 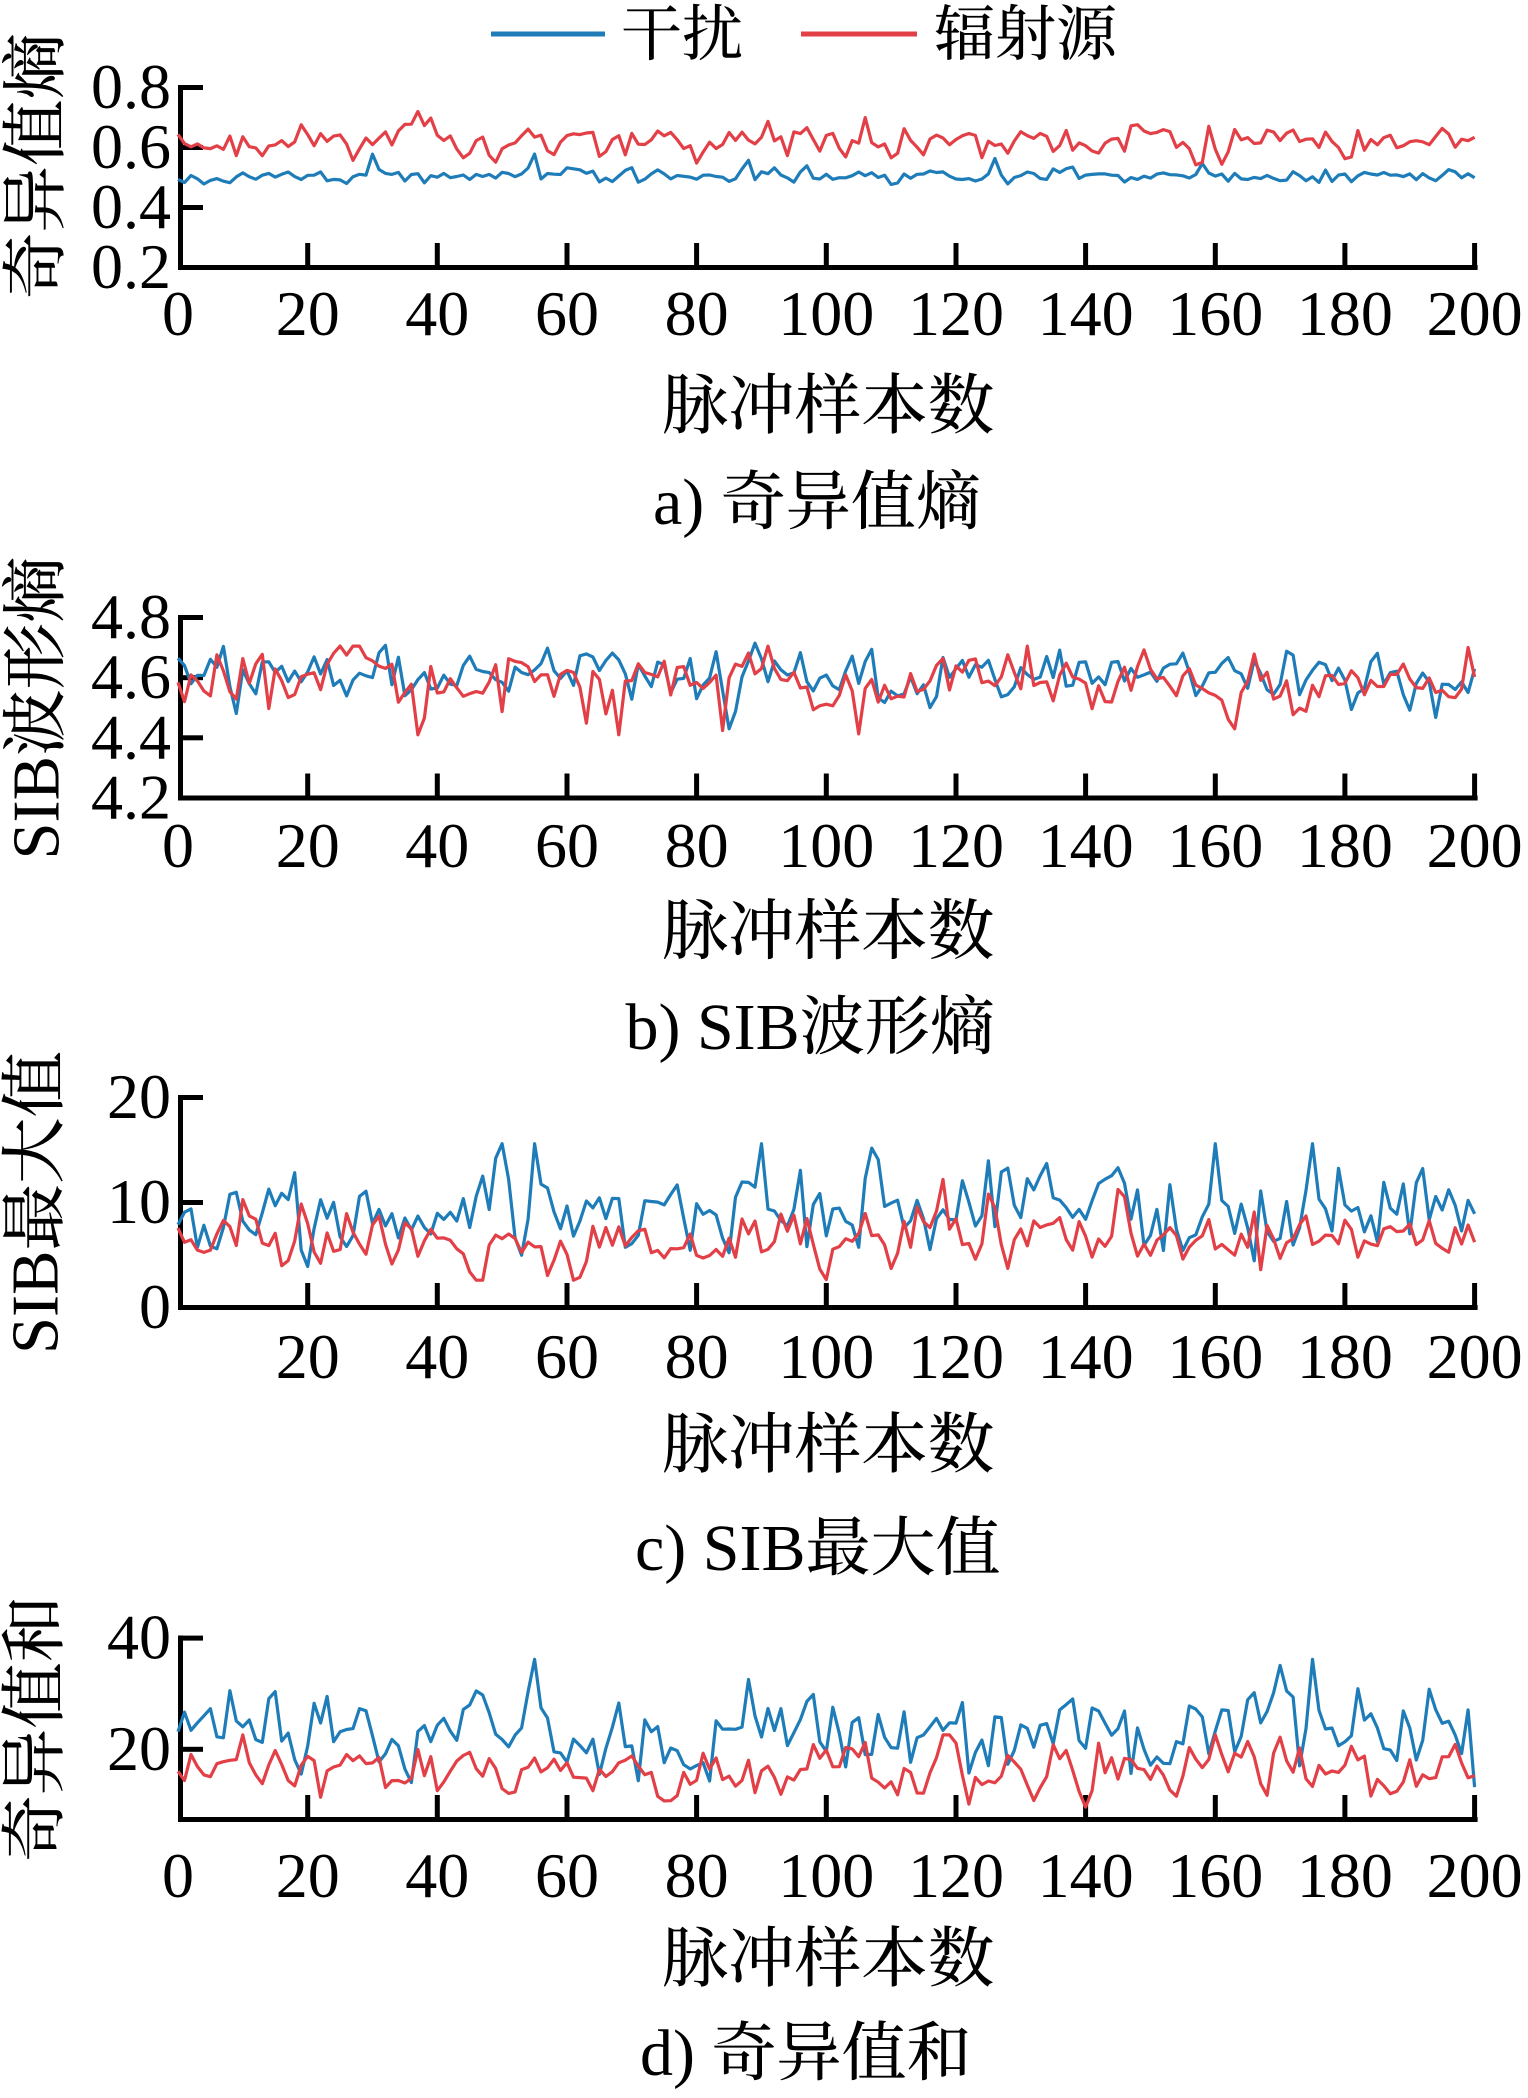 I want to click on svg-text: 10, so click(x=139, y=1201).